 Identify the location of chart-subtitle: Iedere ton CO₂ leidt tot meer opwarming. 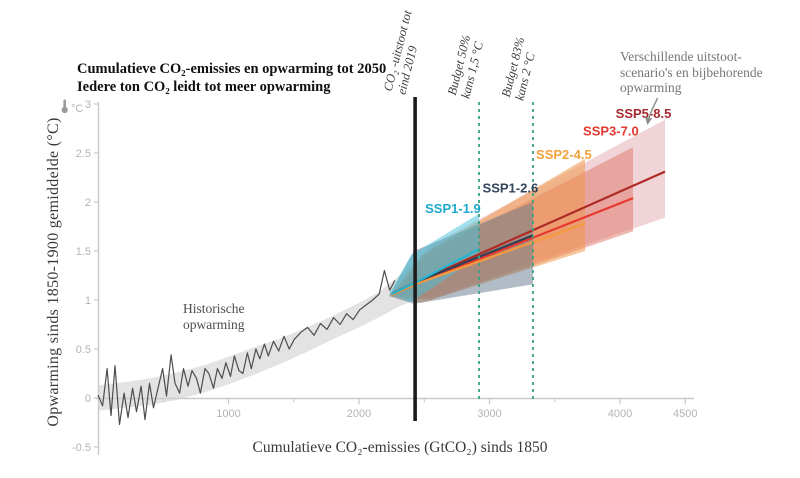
(204, 87).